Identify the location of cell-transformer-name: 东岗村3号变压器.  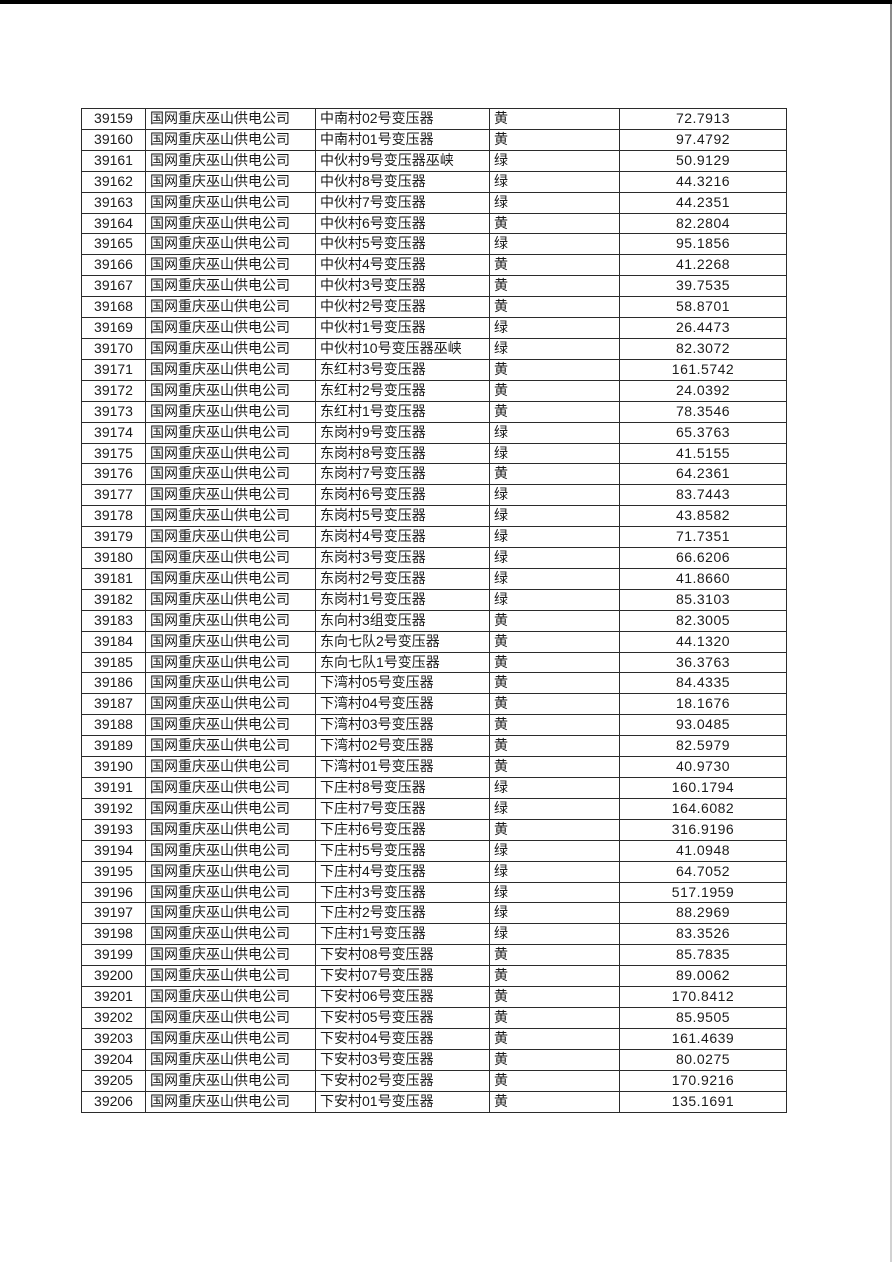
(402, 558).